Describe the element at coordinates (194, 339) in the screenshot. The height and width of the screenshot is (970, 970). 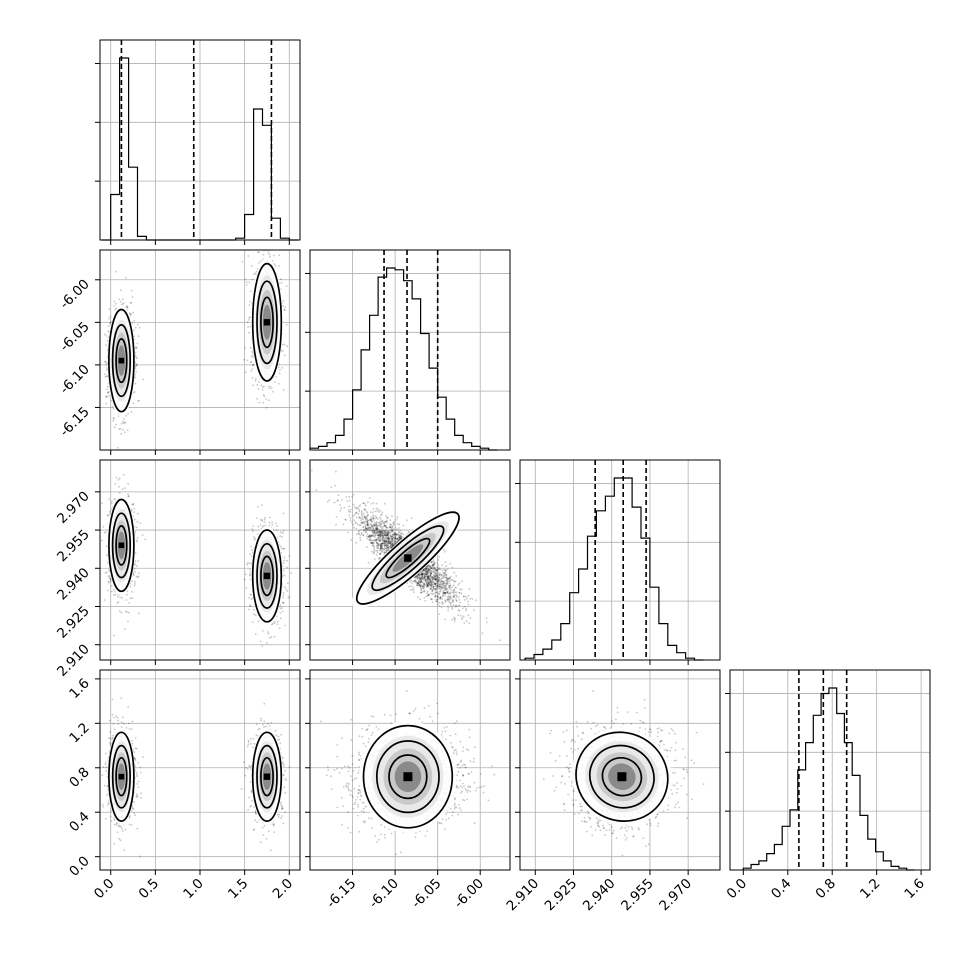
I see `scatter-panel` at that location.